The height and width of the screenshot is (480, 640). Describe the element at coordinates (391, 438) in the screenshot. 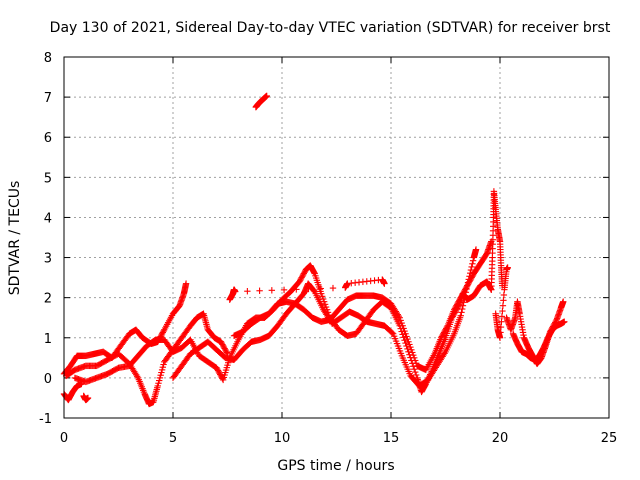

I see `x-tick-label: 15` at that location.